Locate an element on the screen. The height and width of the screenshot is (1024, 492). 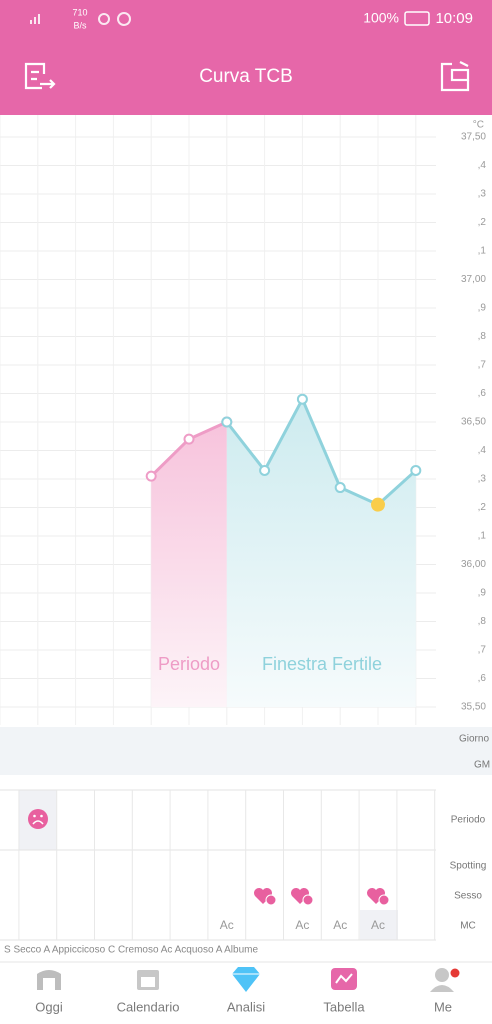
y-tick-label: 37,00 is located at coordinates (473, 279).